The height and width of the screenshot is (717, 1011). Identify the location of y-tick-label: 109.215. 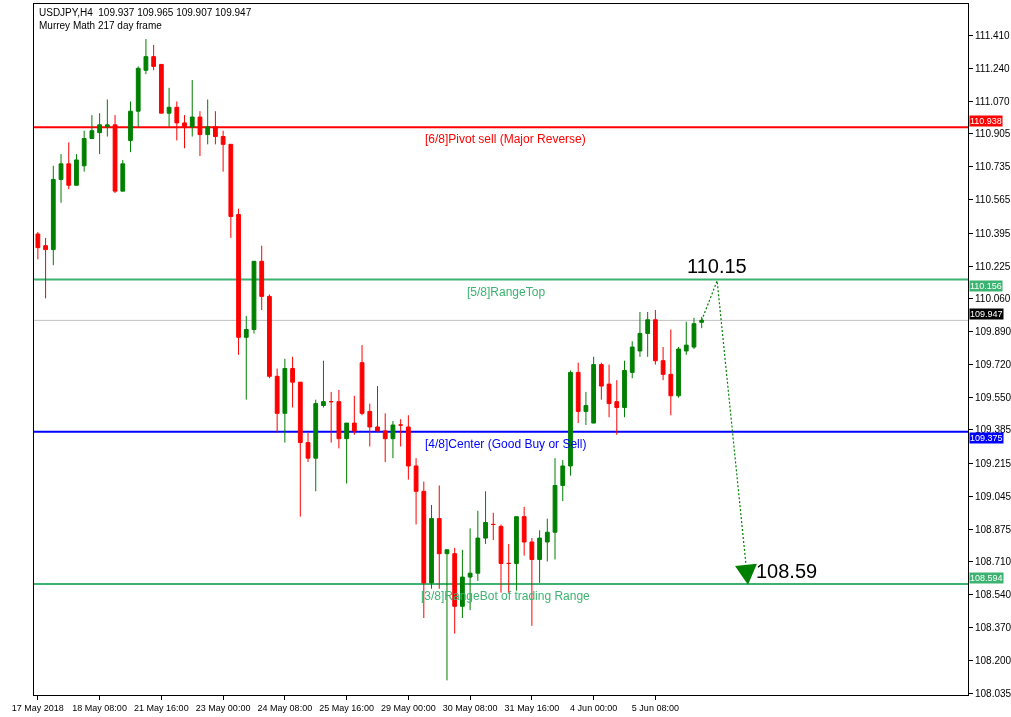
(993, 463).